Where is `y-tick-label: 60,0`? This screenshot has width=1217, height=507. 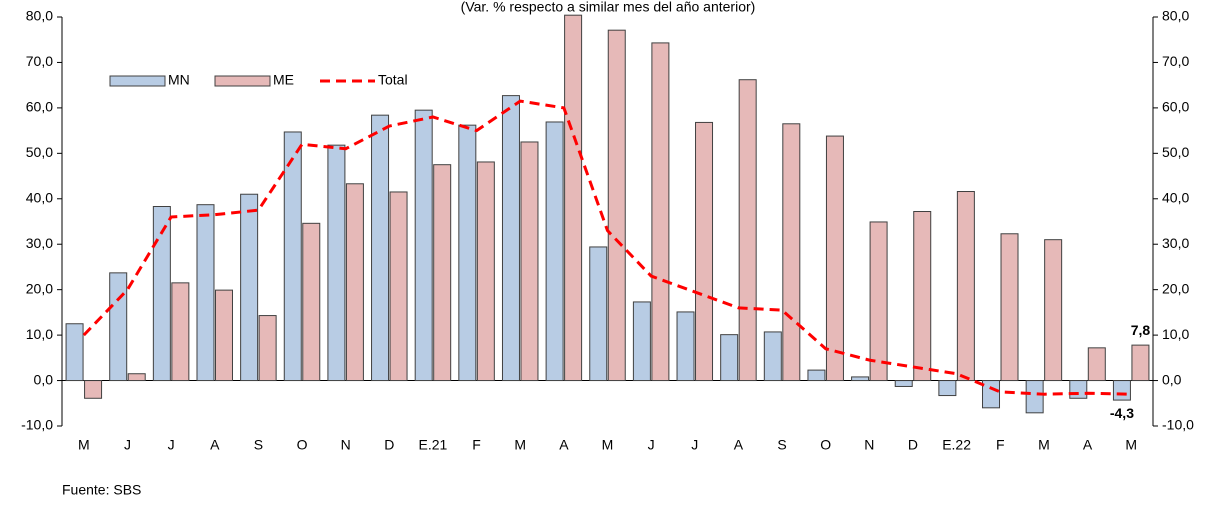
y-tick-label: 60,0 is located at coordinates (39, 107).